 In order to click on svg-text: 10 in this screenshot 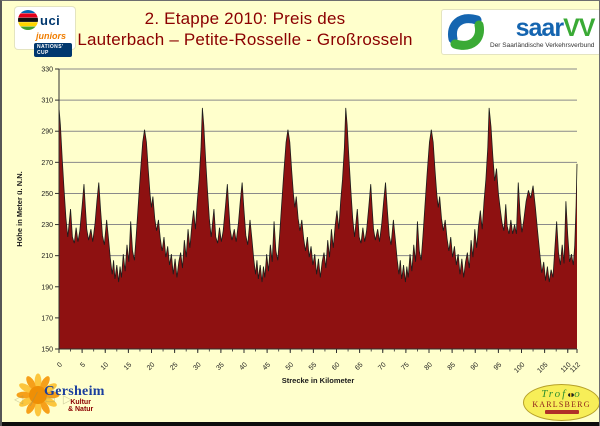, I will do `click(105, 366)`.